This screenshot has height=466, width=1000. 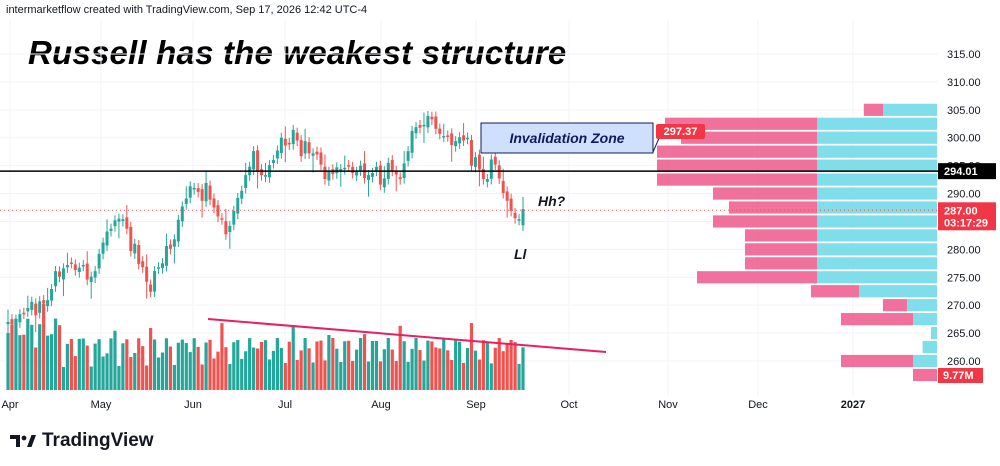 I want to click on time-tick-label: Oct, so click(x=568, y=405).